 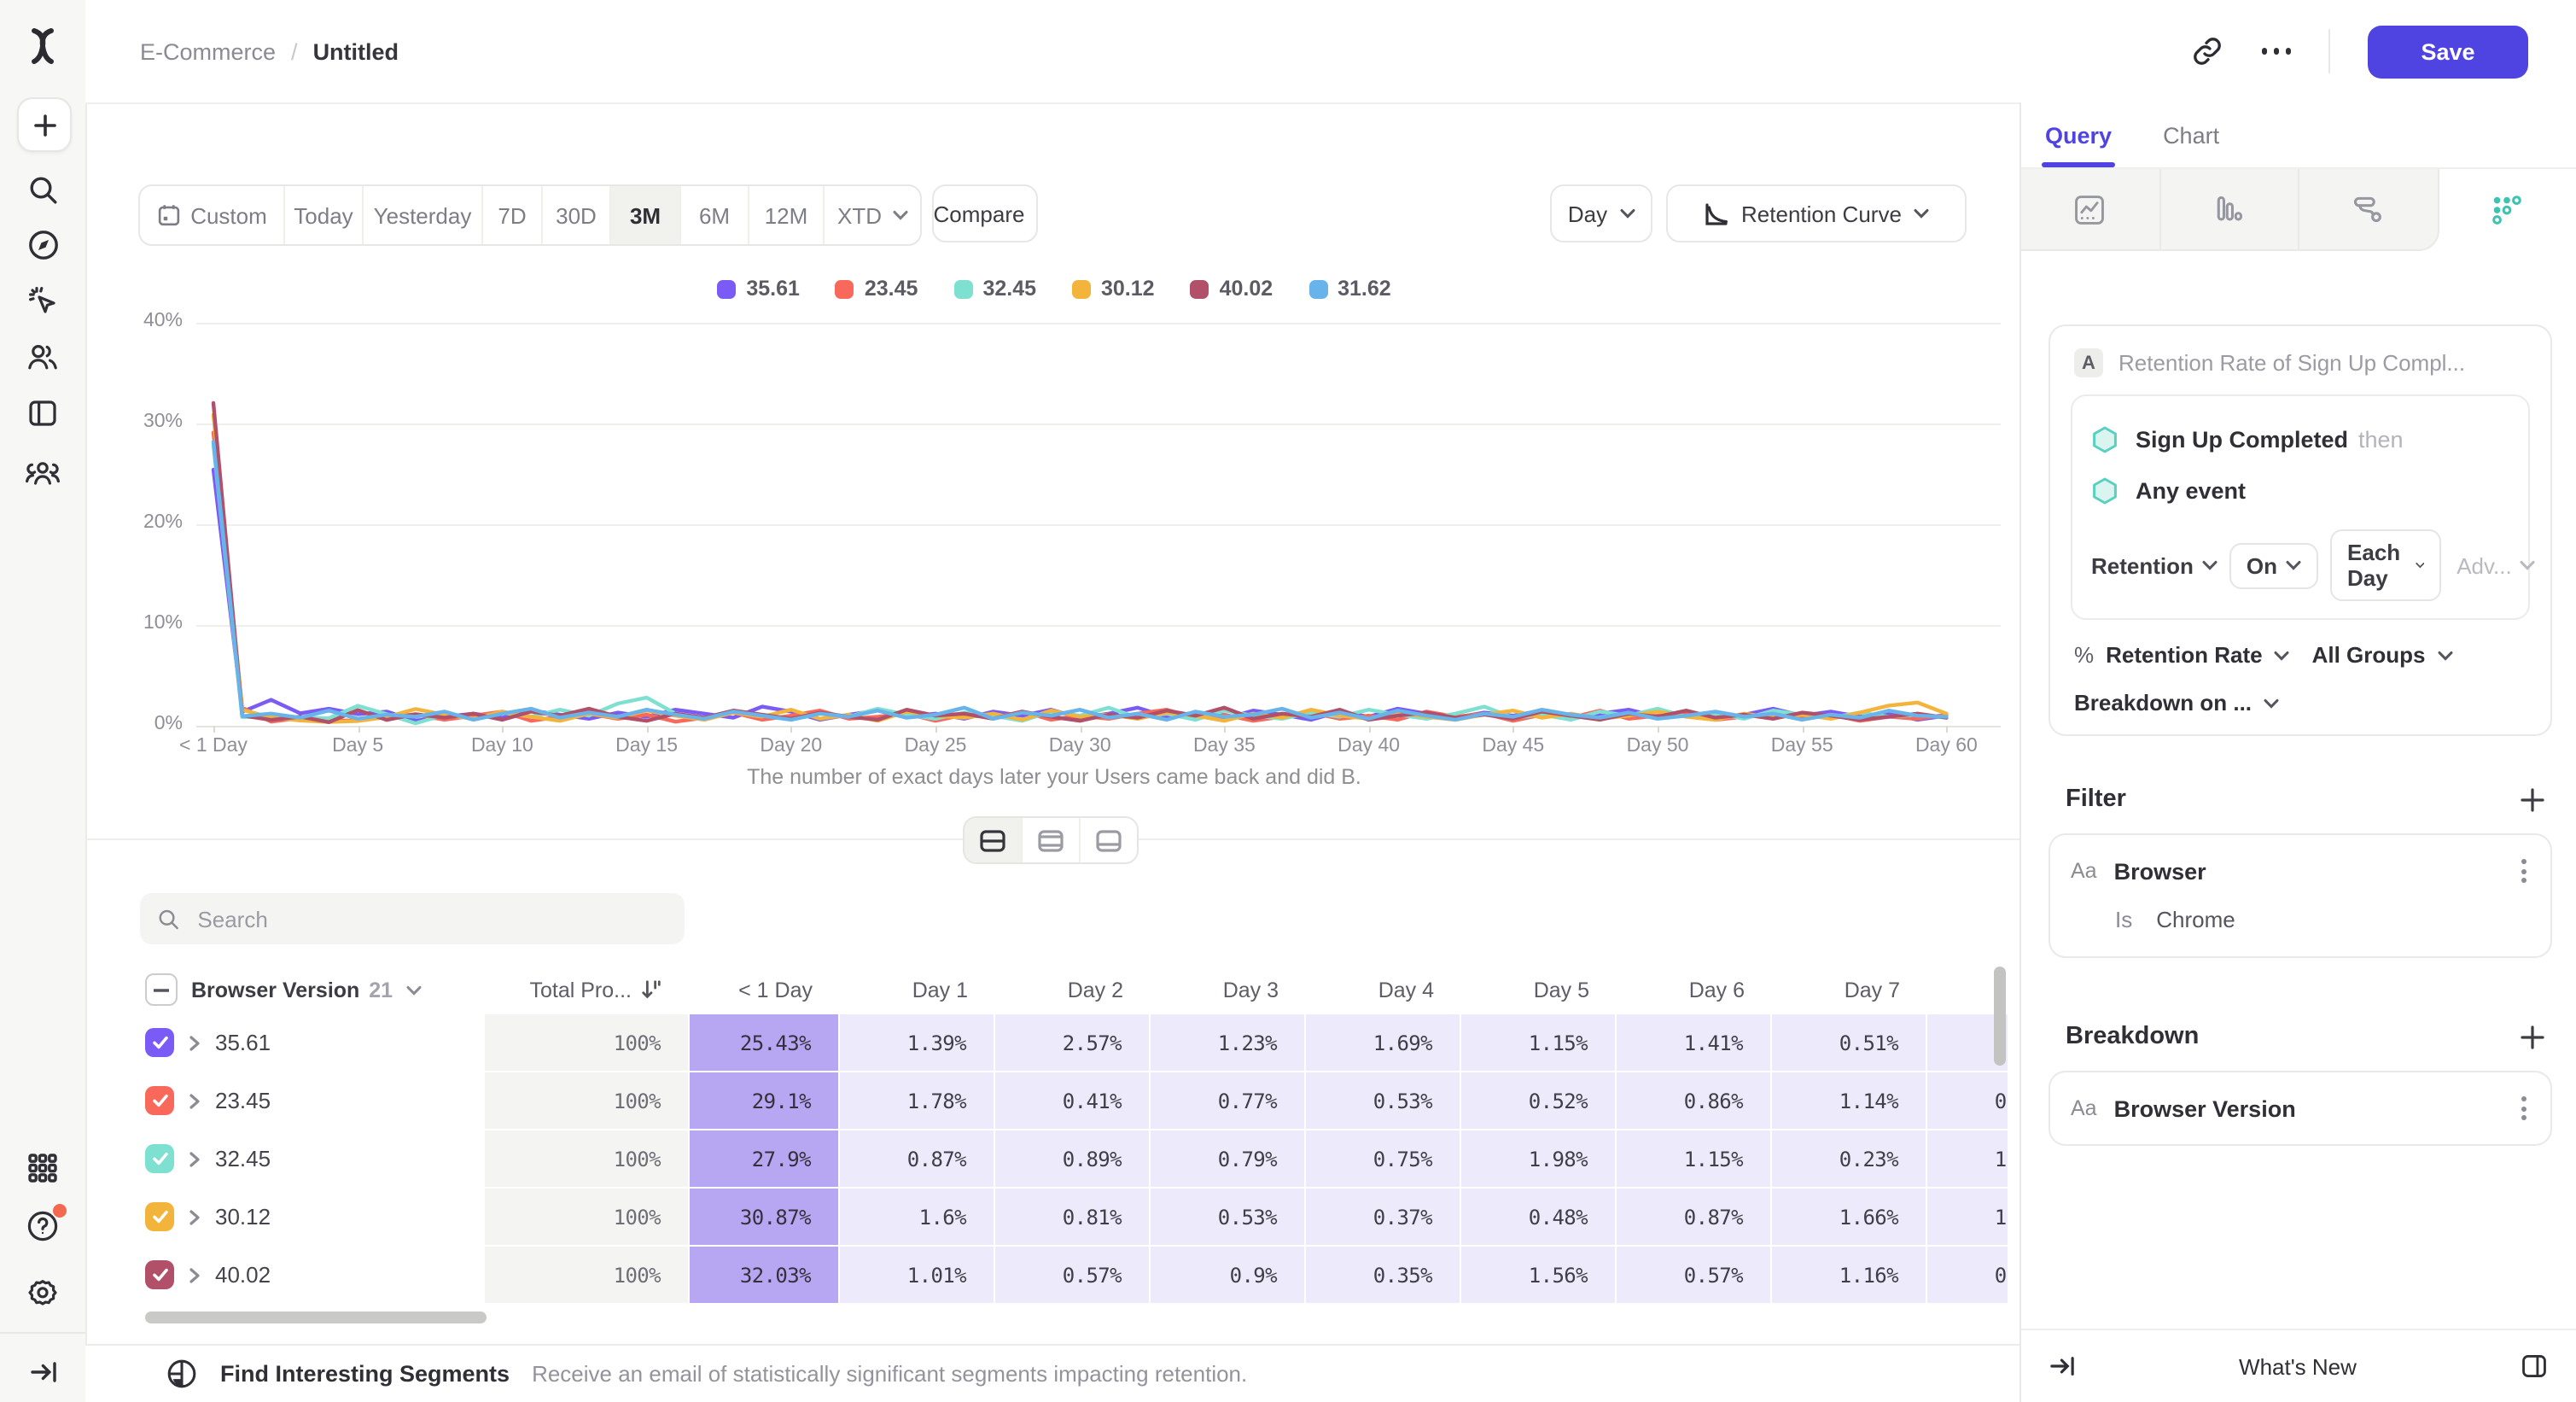 I want to click on range-today: Today, so click(x=324, y=215).